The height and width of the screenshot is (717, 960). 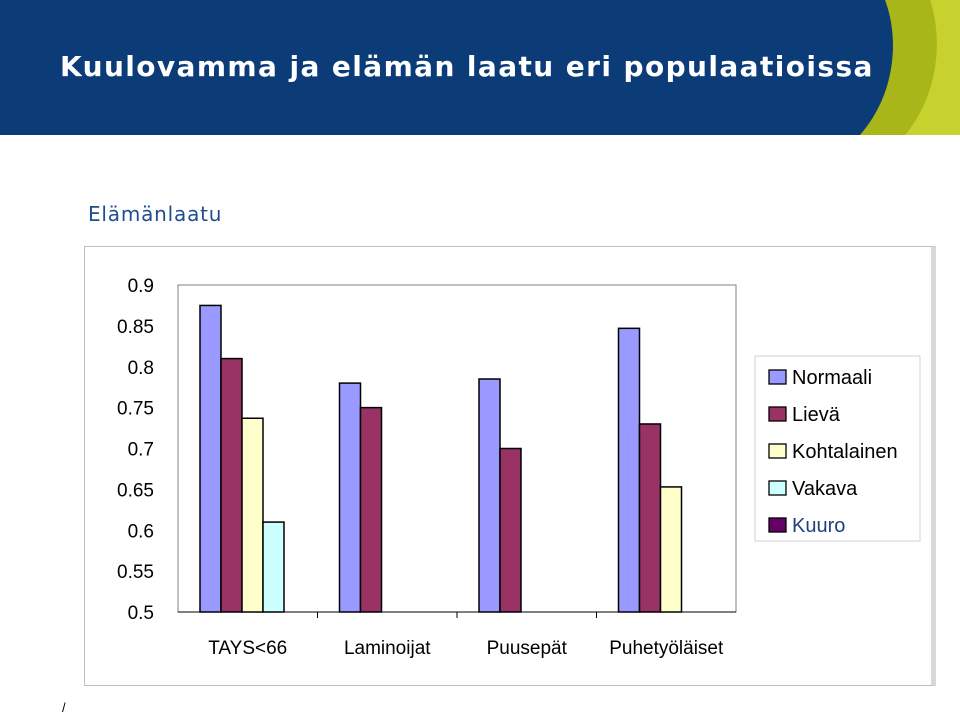 I want to click on section-label: Elämänlaatu, so click(x=155, y=214).